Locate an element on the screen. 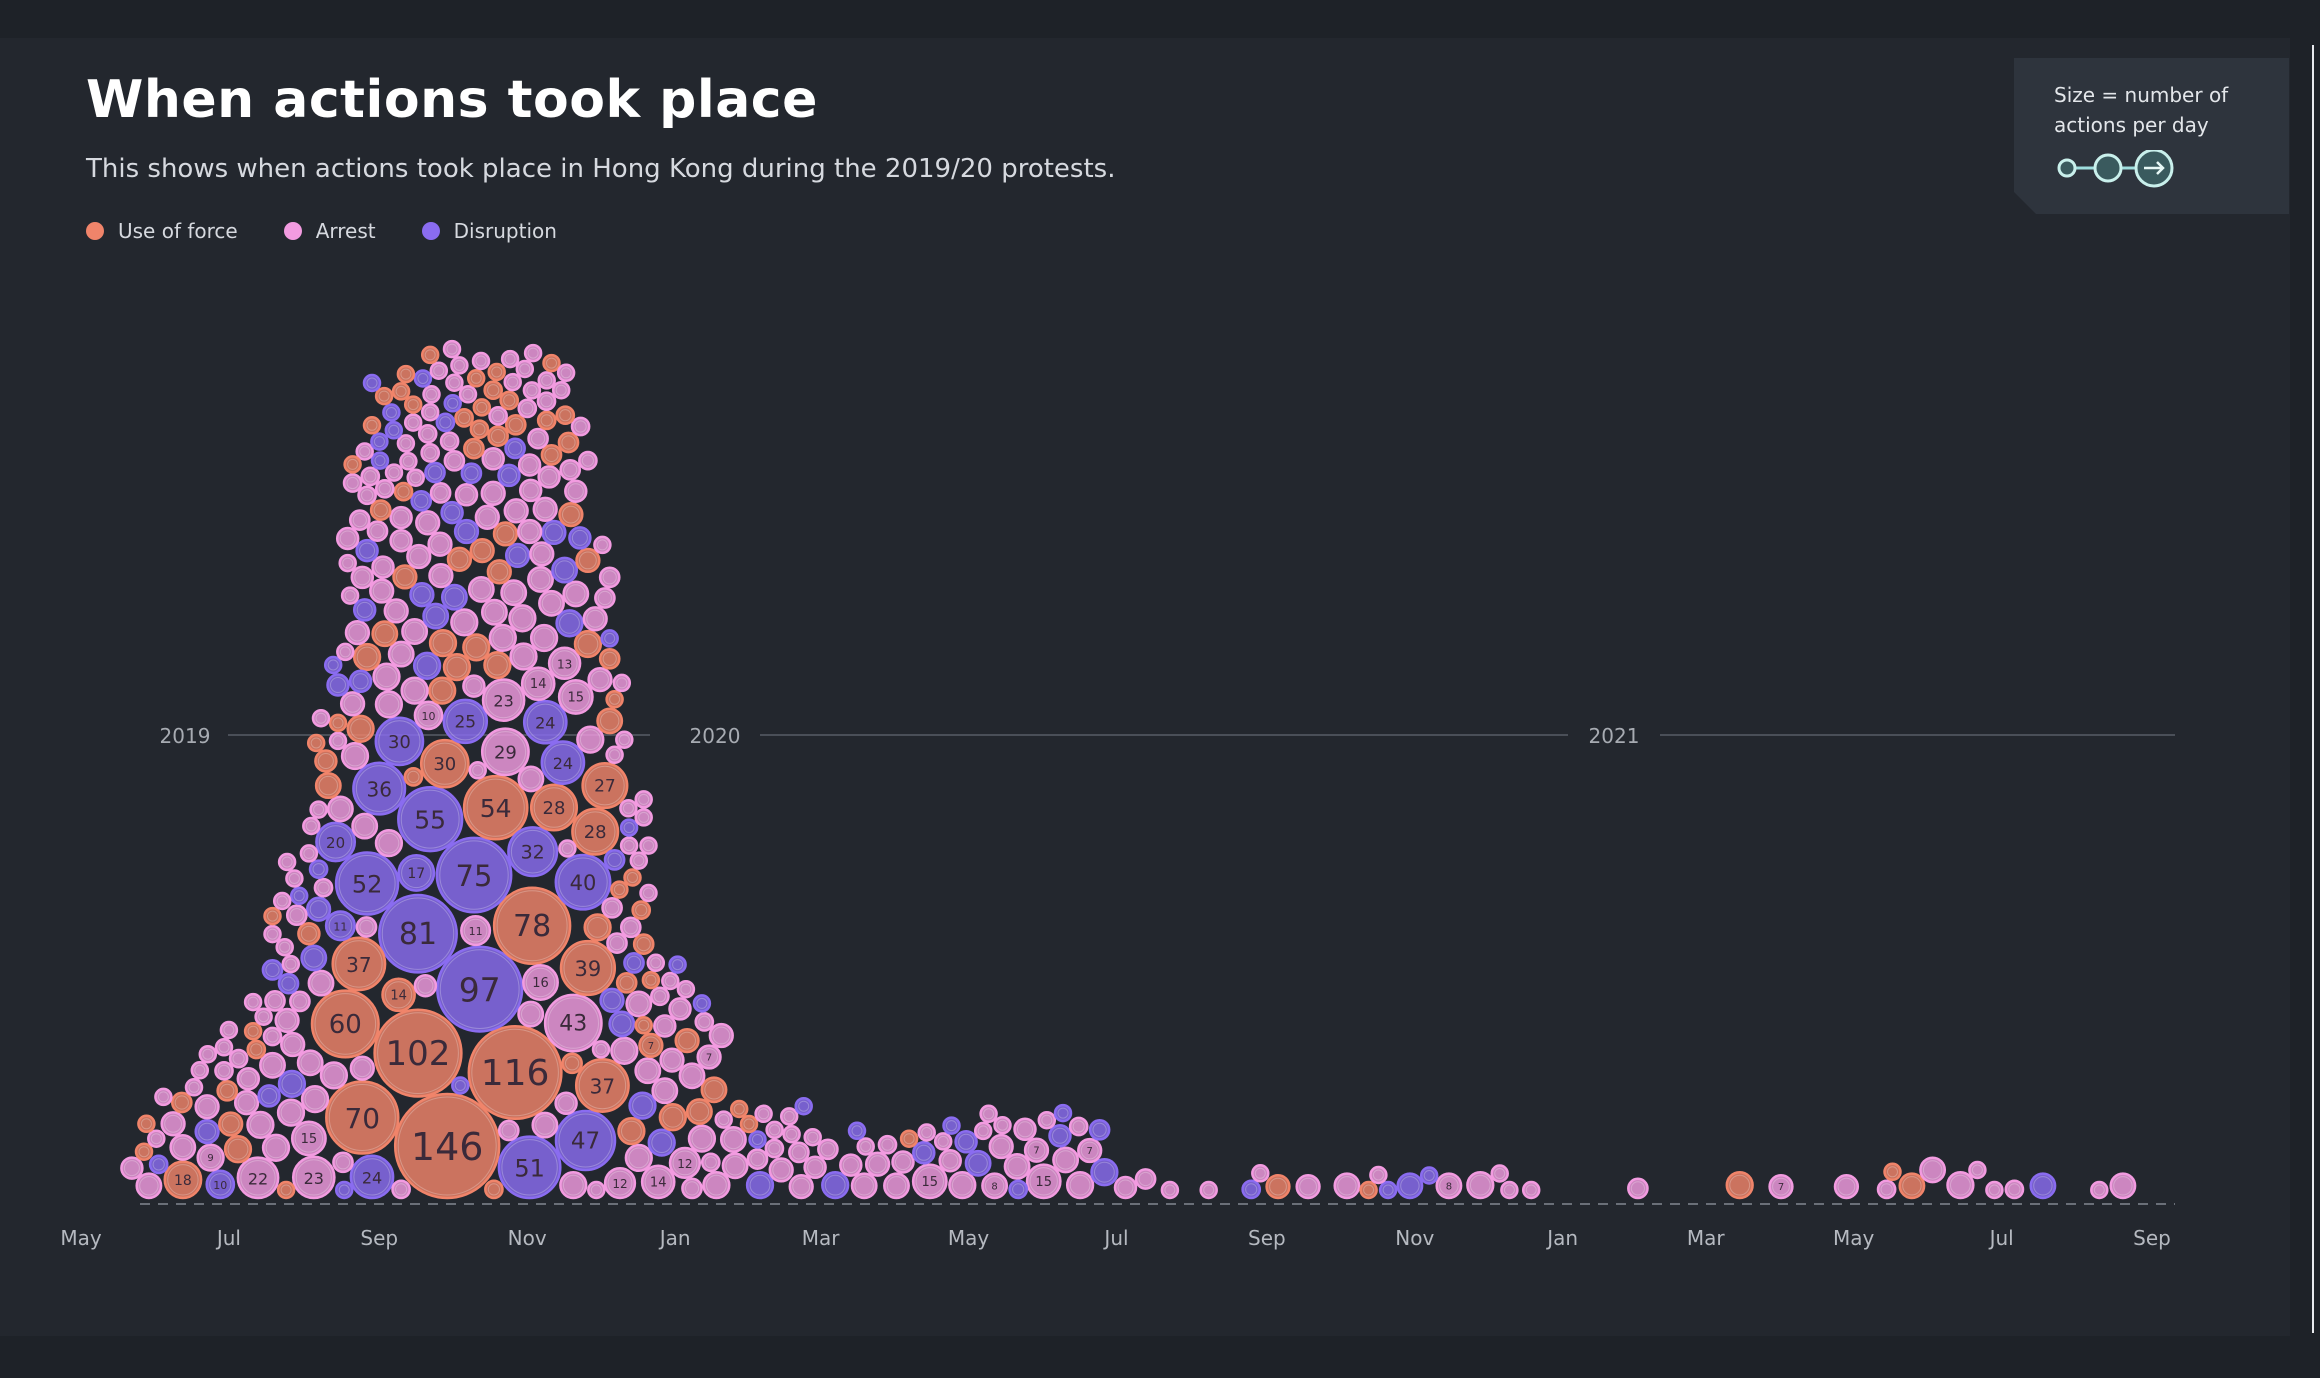  data-bubble: 32 is located at coordinates (533, 852).